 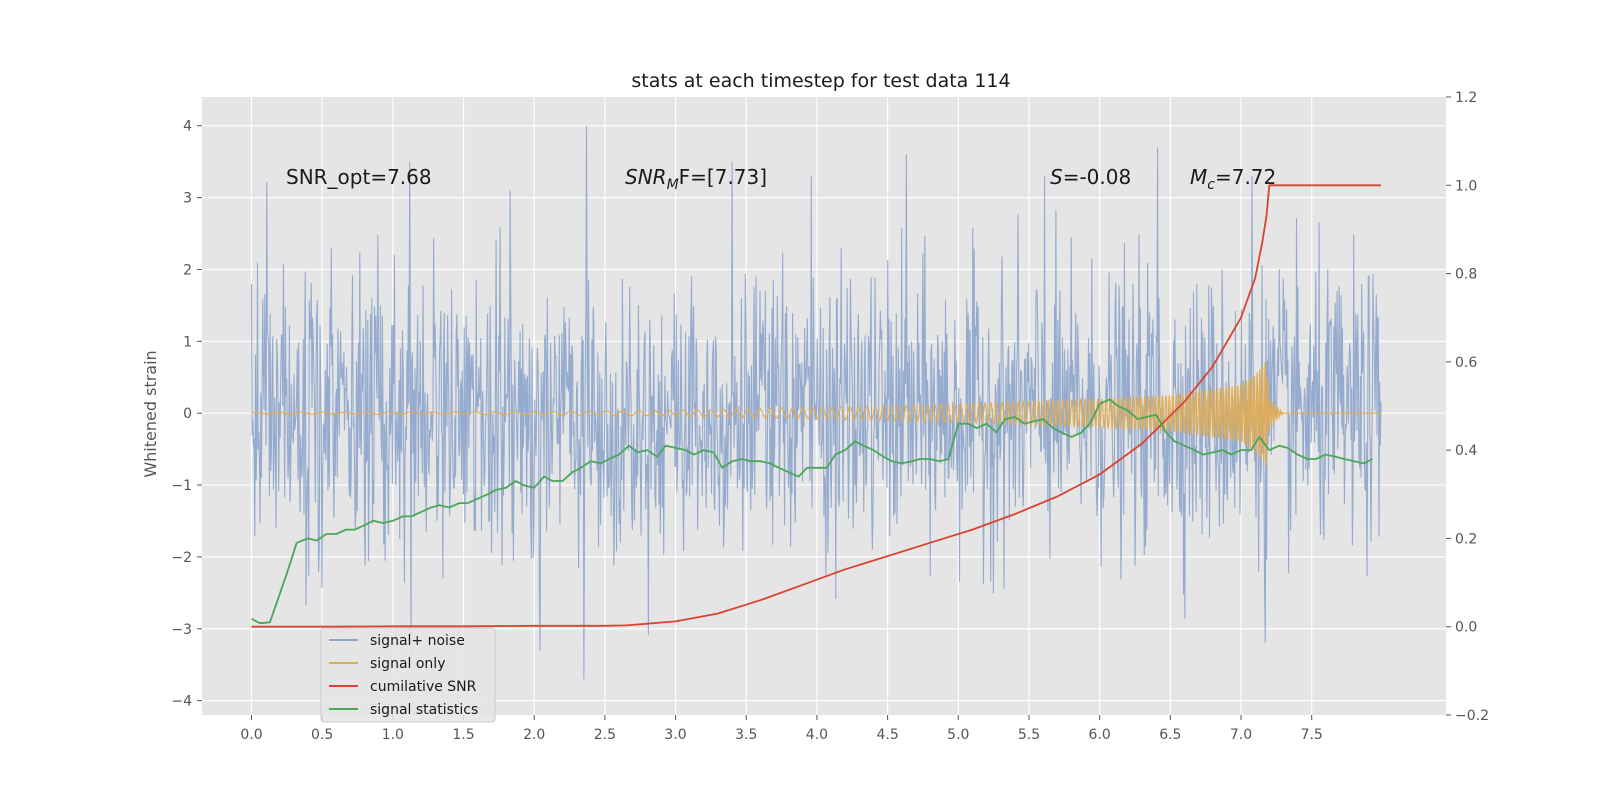 I want to click on x-tick-label: 2.5, so click(x=605, y=735).